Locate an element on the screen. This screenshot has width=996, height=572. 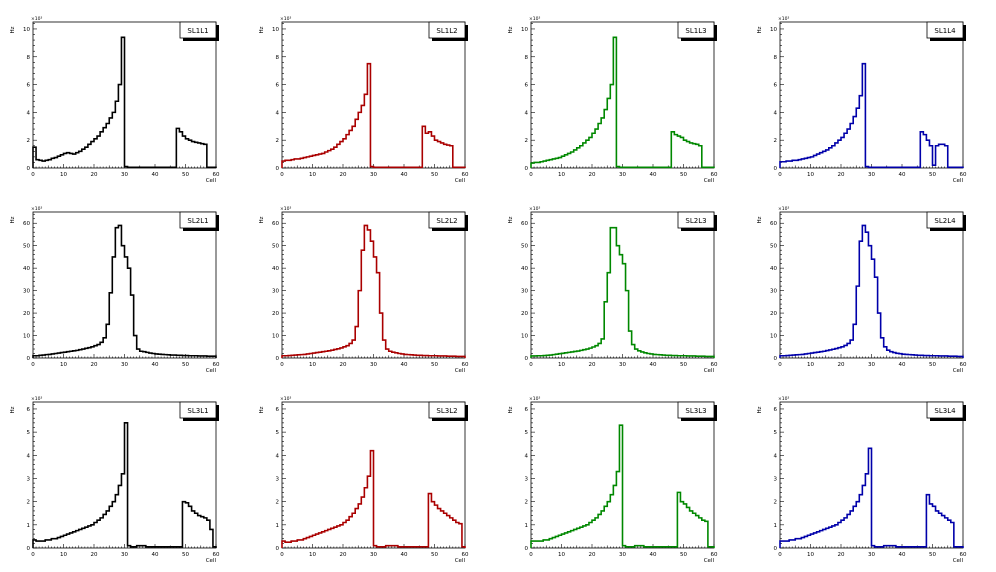
histogram-pad-sl1l2: 0 10 20 30 40 50 60 0 2 4 6 8 10 ×10³ Hz Cell SL1L2 is located at coordinates (373, 95).